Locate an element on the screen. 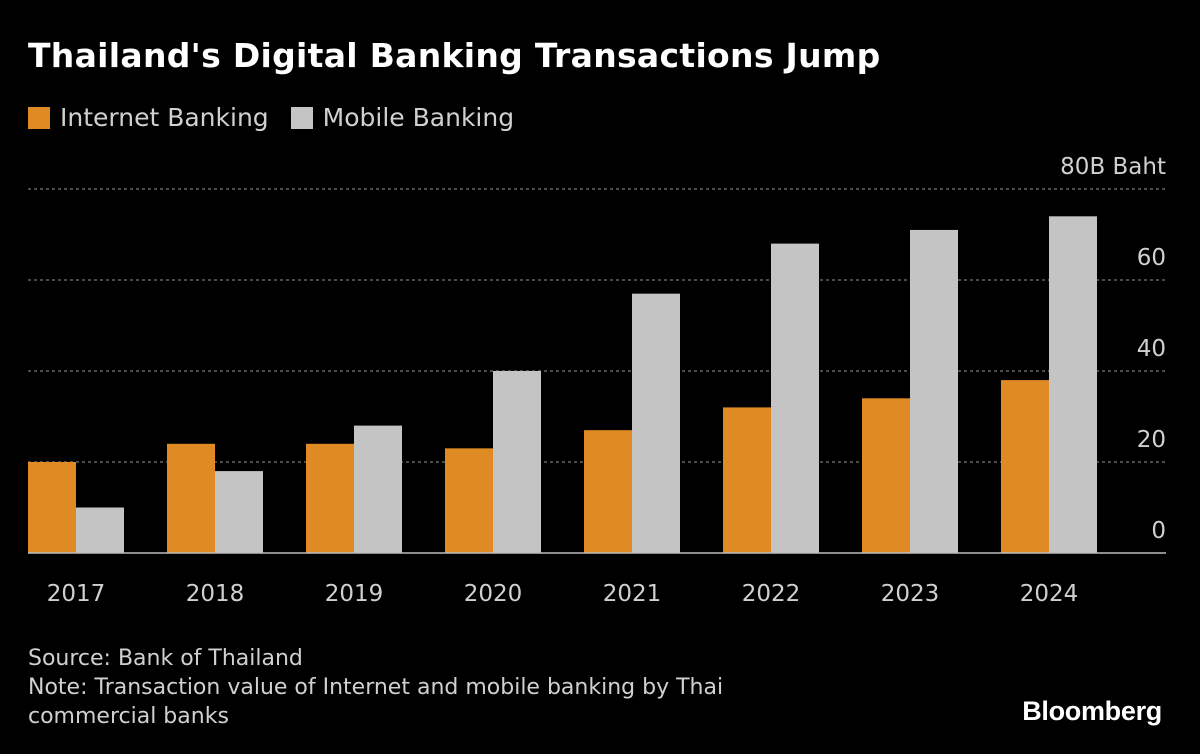 The height and width of the screenshot is (754, 1200). bar-mobile-banking-2022 is located at coordinates (795, 398).